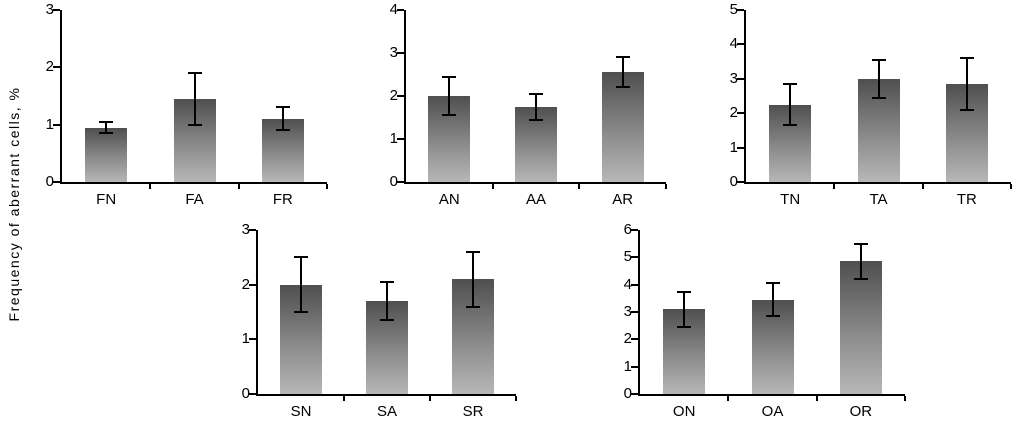  I want to click on bar-chart-O-group: 0 1 2 3 4 5 6 ON OA OR, so click(759, 320).